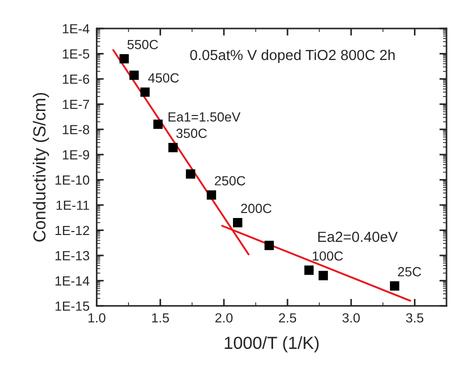 This screenshot has width=474, height=380. What do you see at coordinates (204, 117) in the screenshot?
I see `annotation: Ea1=1.50eV` at bounding box center [204, 117].